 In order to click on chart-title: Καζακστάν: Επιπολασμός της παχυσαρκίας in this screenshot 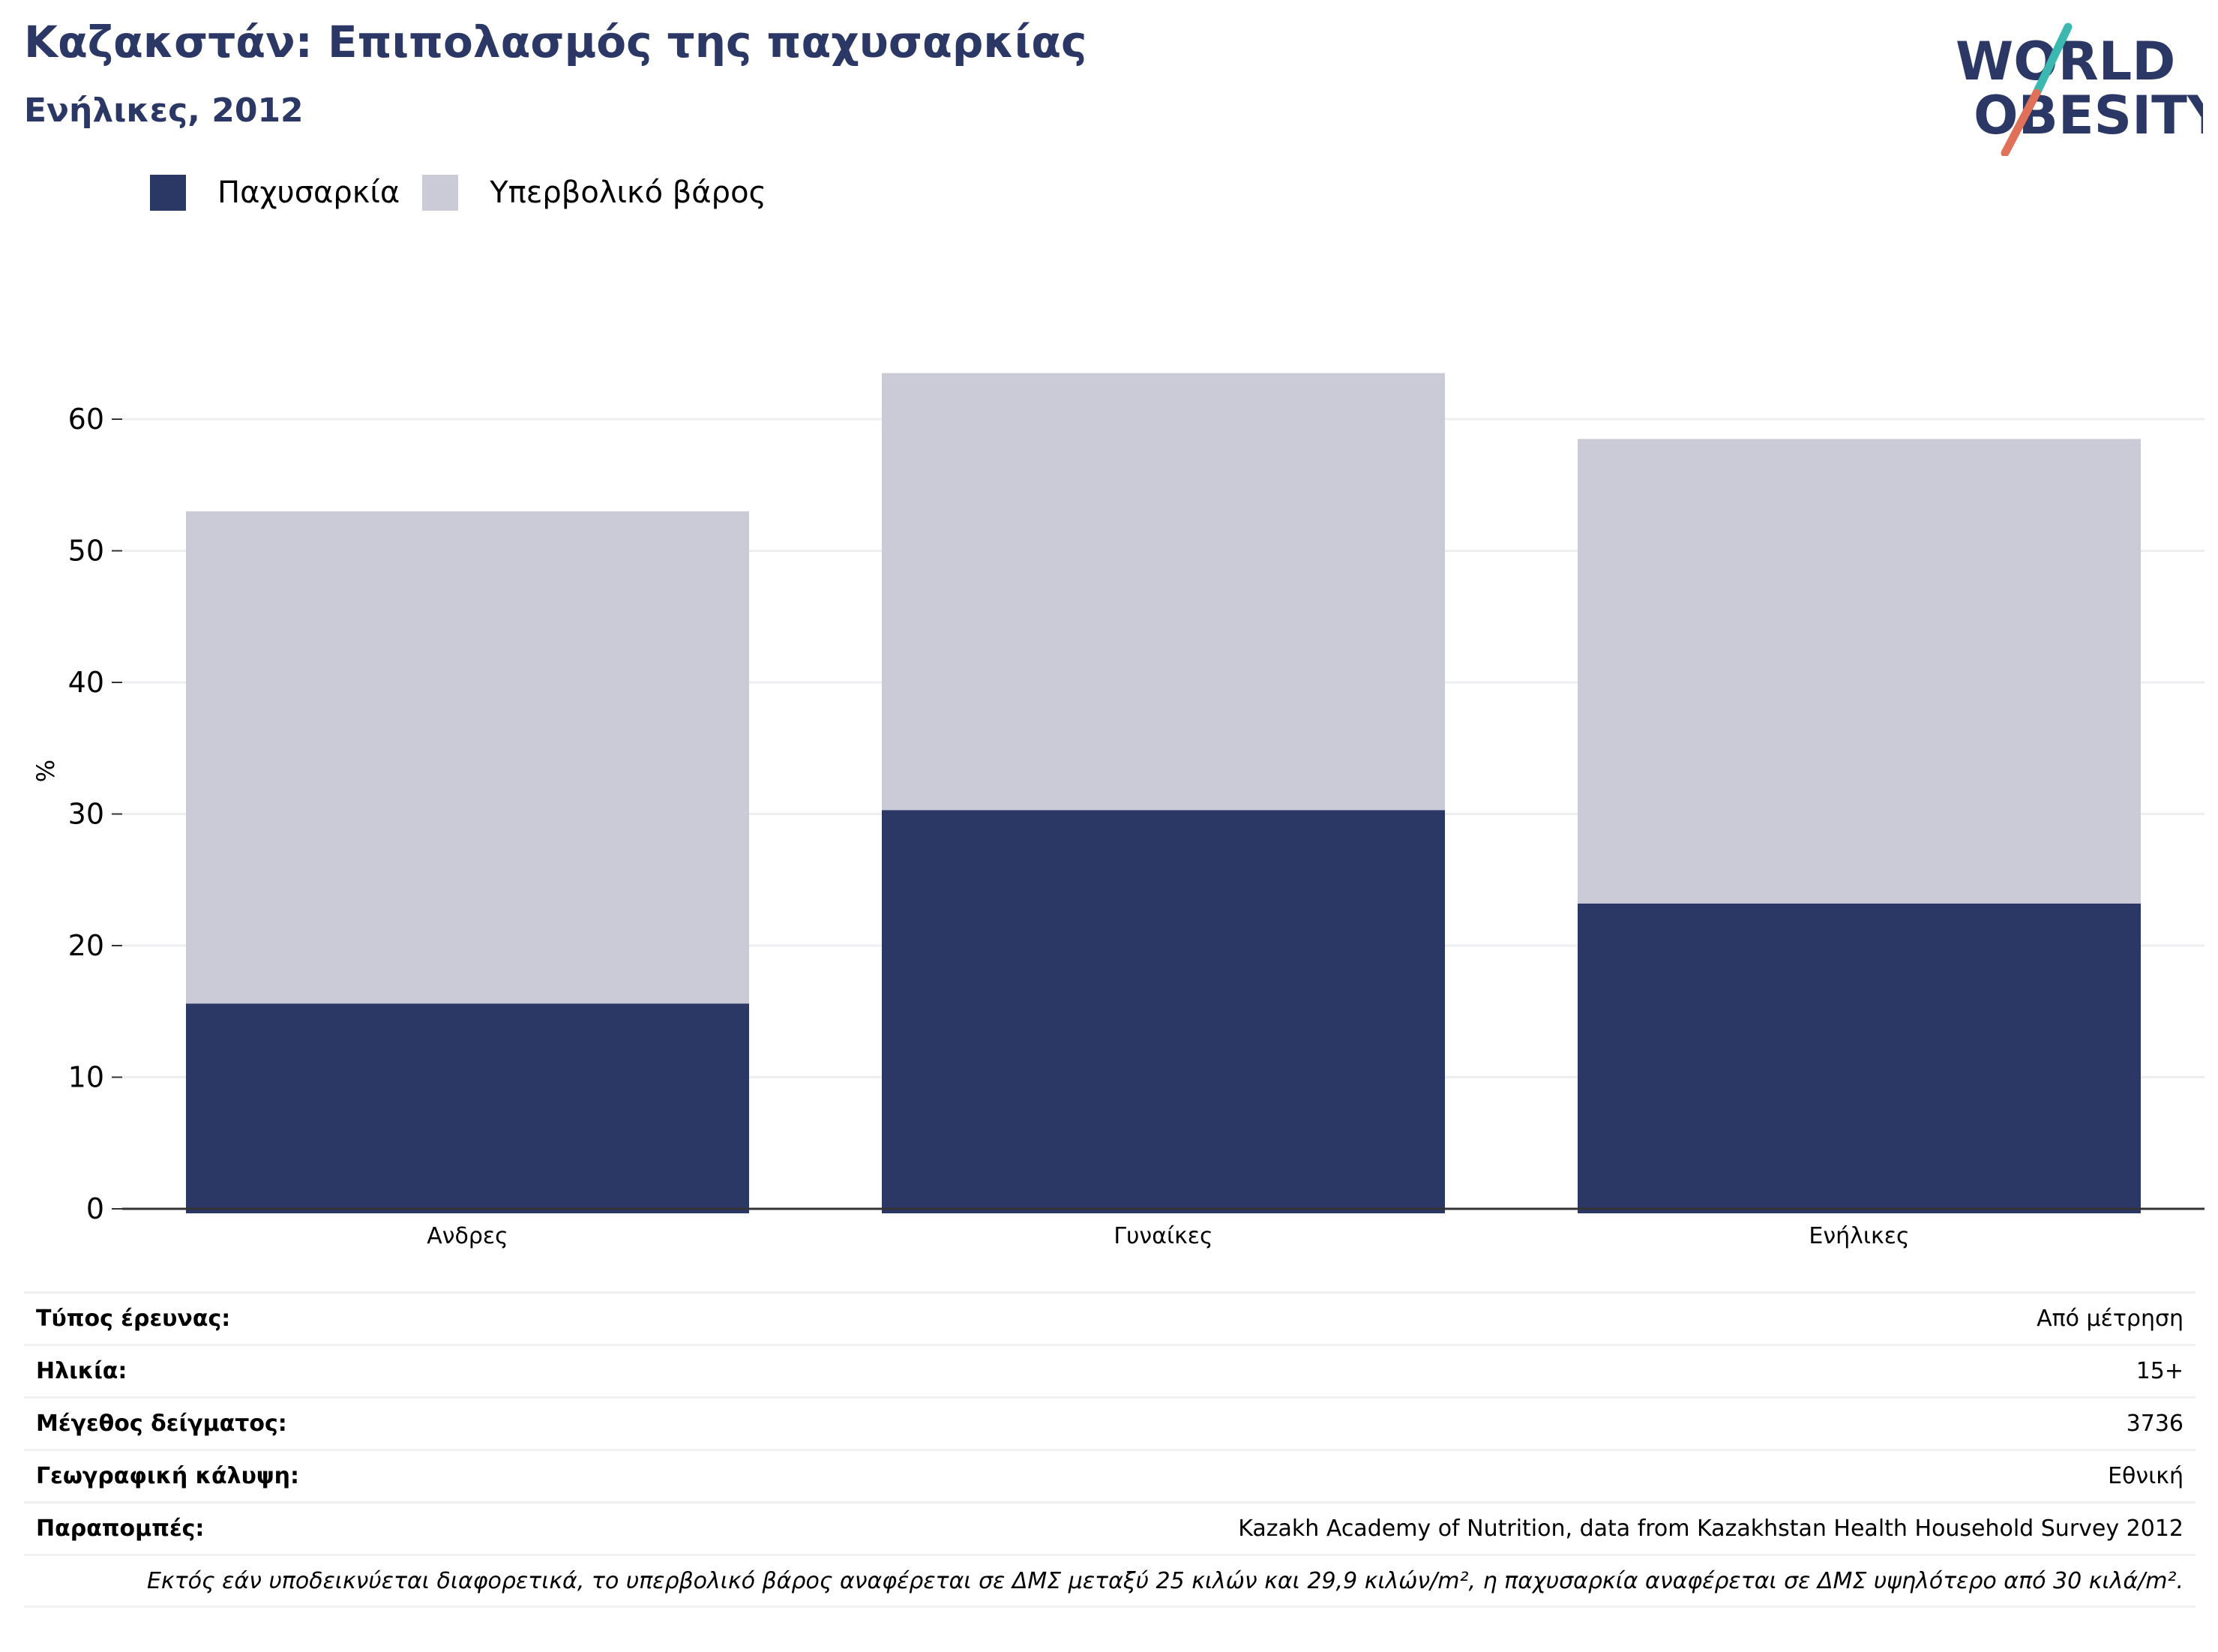, I will do `click(555, 41)`.